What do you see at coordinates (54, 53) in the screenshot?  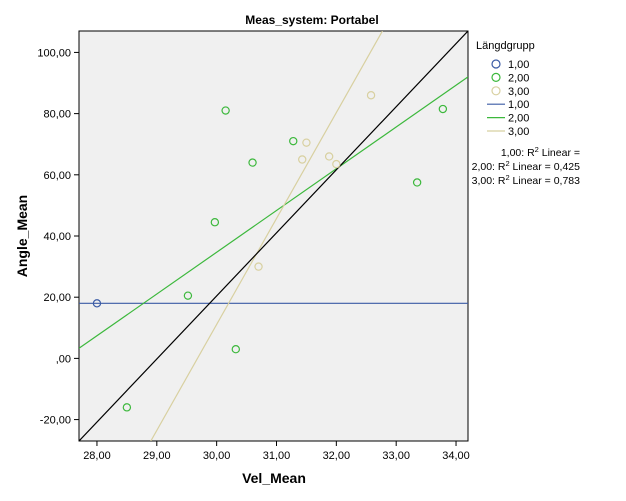 I see `y-tick-label: 100,00` at bounding box center [54, 53].